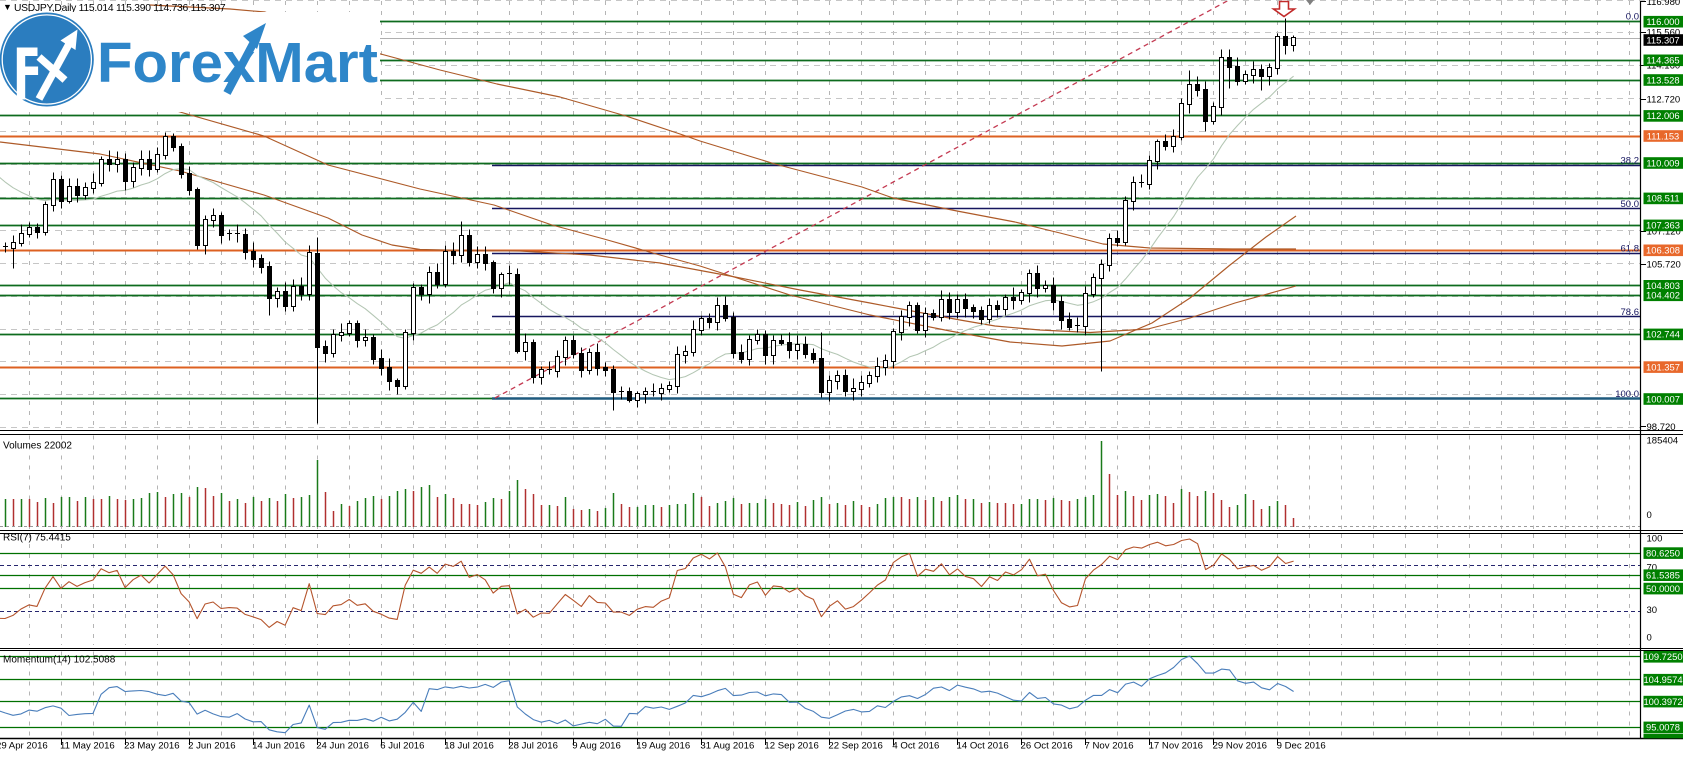 Image resolution: width=1683 pixels, height=759 pixels. What do you see at coordinates (469, 746) in the screenshot?
I see `svg-text: 18 Jul 2016` at bounding box center [469, 746].